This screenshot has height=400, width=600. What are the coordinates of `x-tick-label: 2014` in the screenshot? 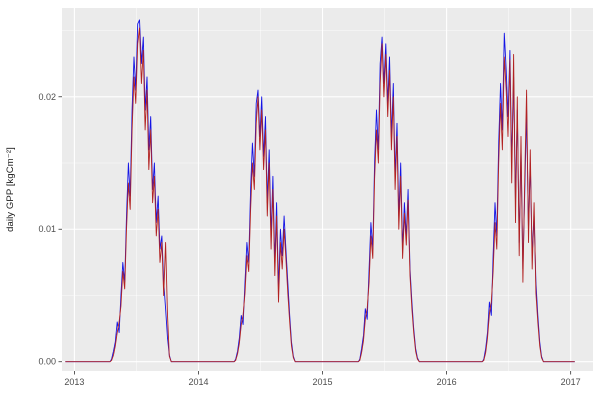 It's located at (198, 382).